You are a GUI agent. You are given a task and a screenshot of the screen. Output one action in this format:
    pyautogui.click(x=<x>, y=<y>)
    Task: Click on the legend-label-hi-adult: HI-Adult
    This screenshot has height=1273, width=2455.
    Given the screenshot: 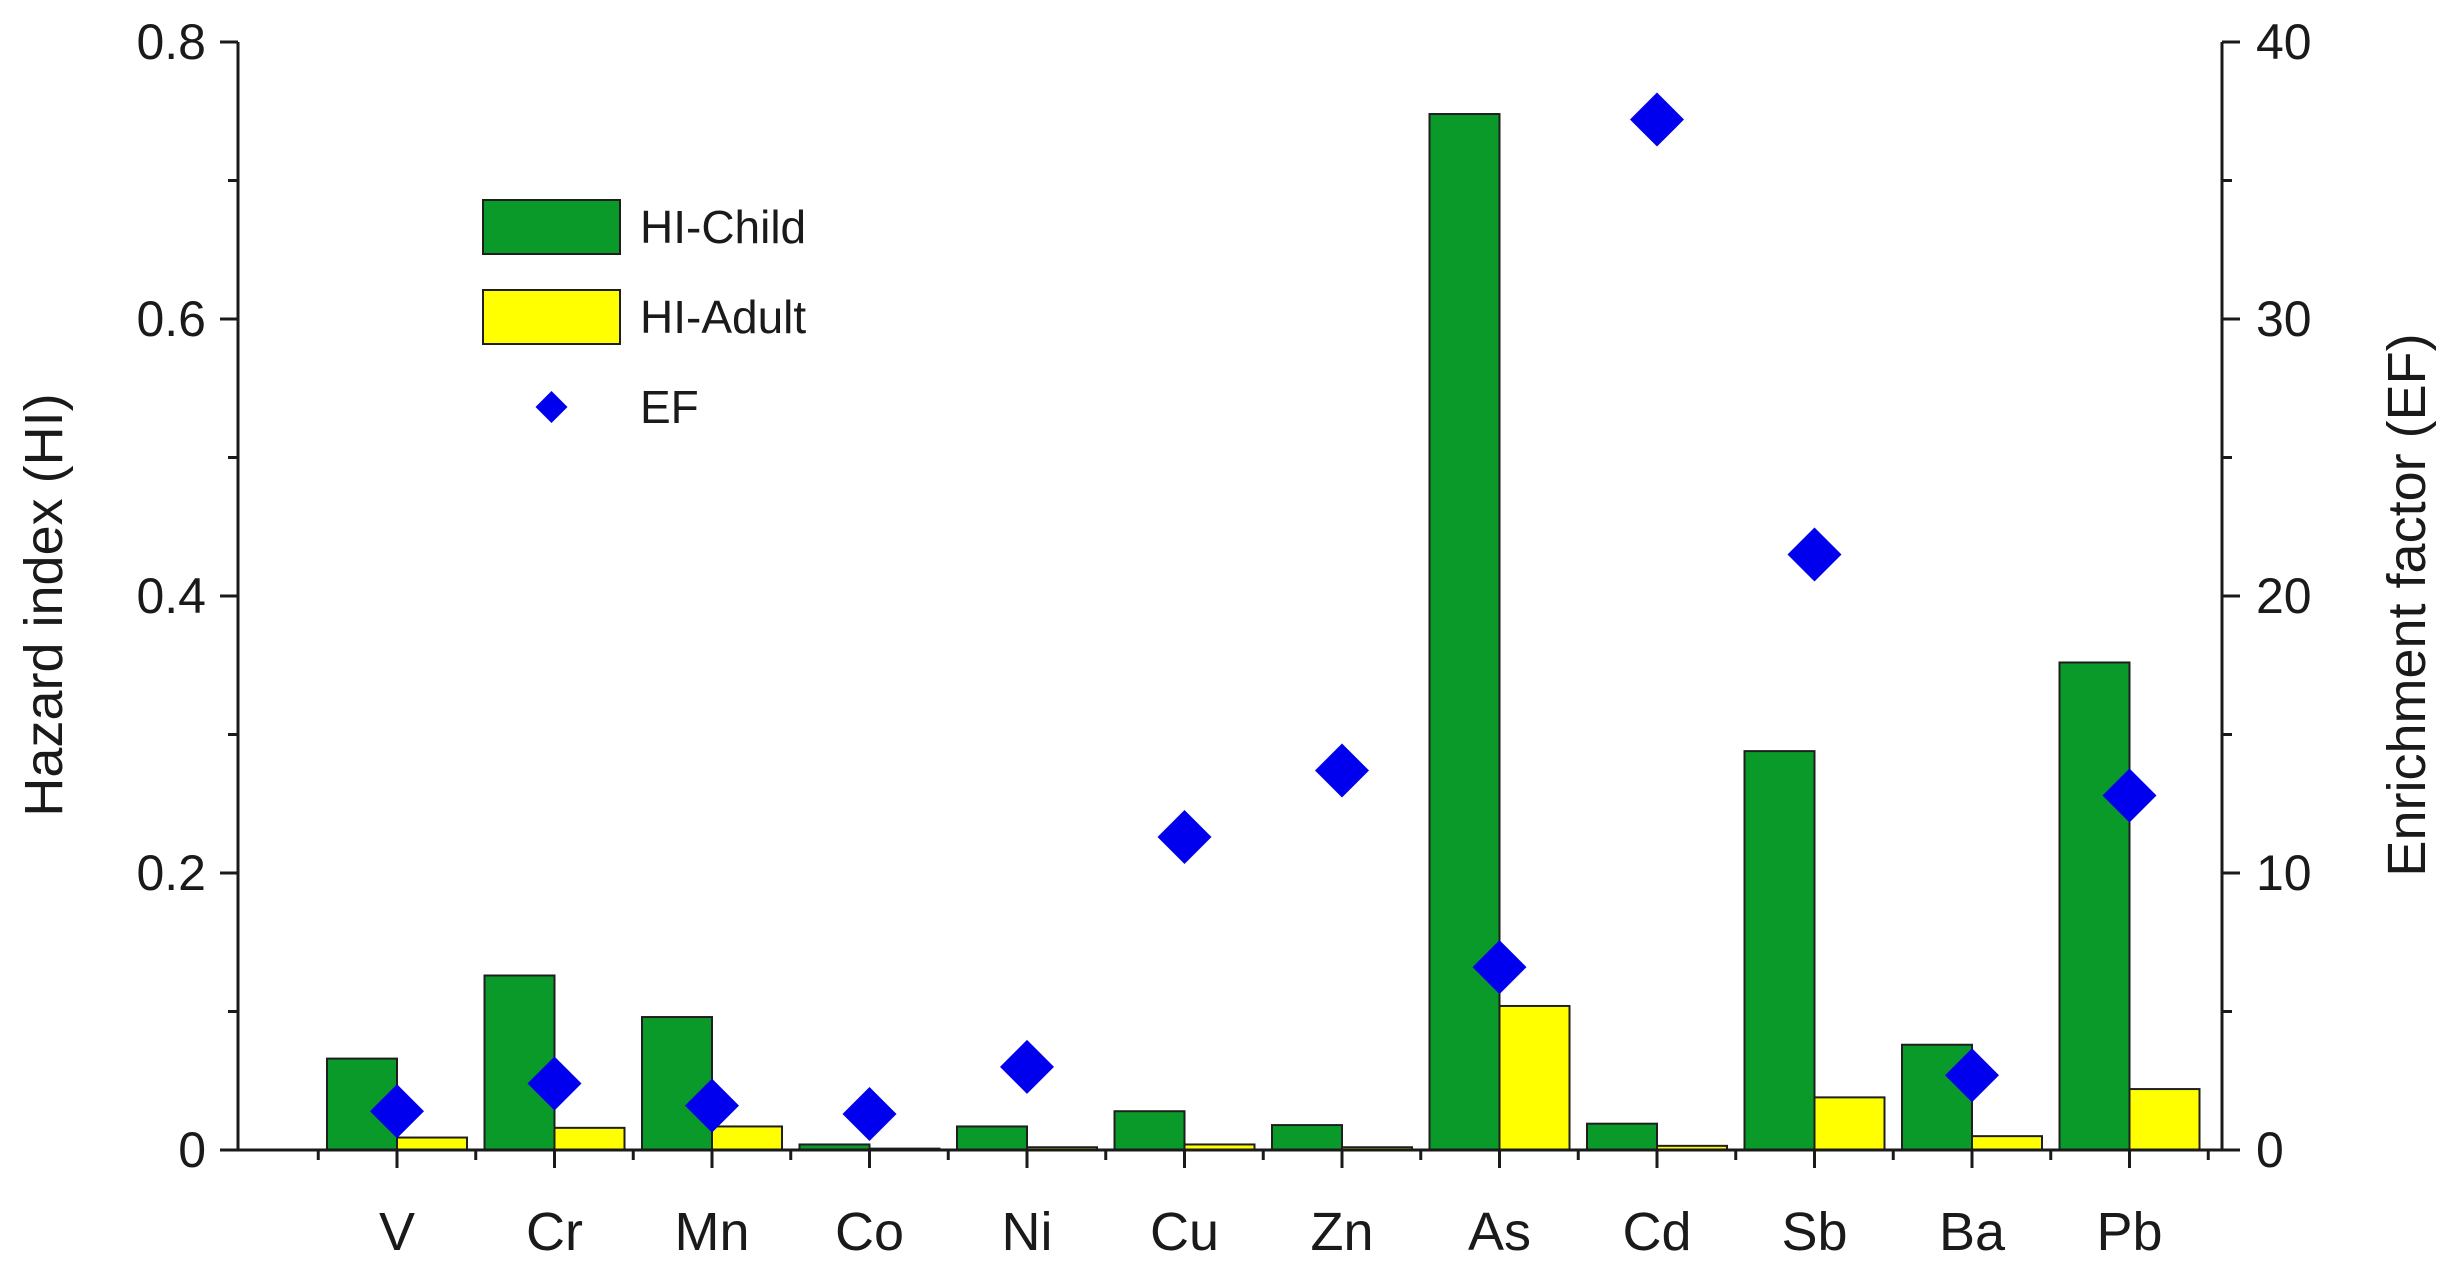 What is the action you would take?
    pyautogui.click(x=723, y=317)
    